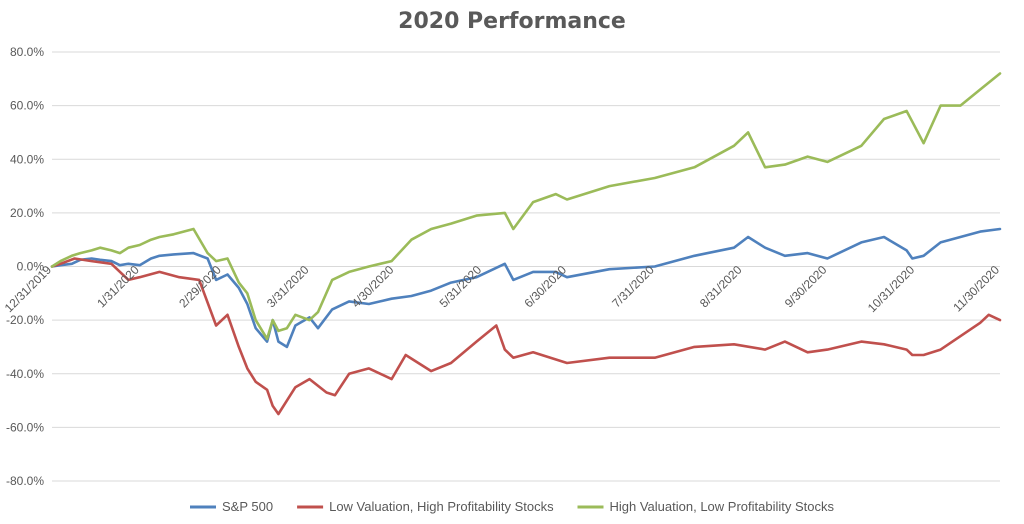 The image size is (1024, 524). I want to click on y-tick-label: 60.0%, so click(27, 106).